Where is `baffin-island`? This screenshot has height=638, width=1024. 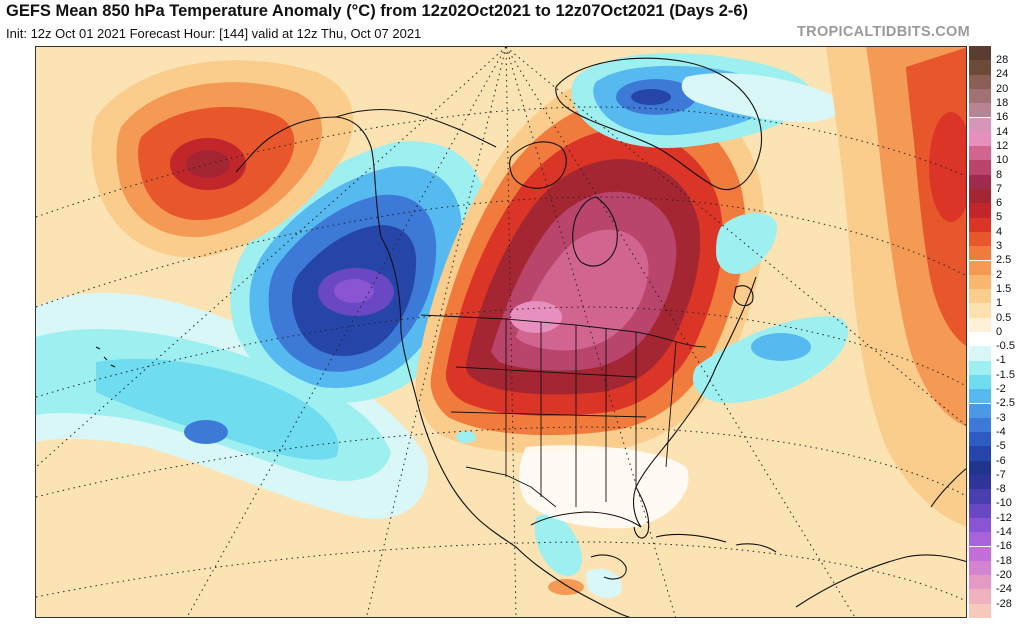 baffin-island is located at coordinates (538, 165).